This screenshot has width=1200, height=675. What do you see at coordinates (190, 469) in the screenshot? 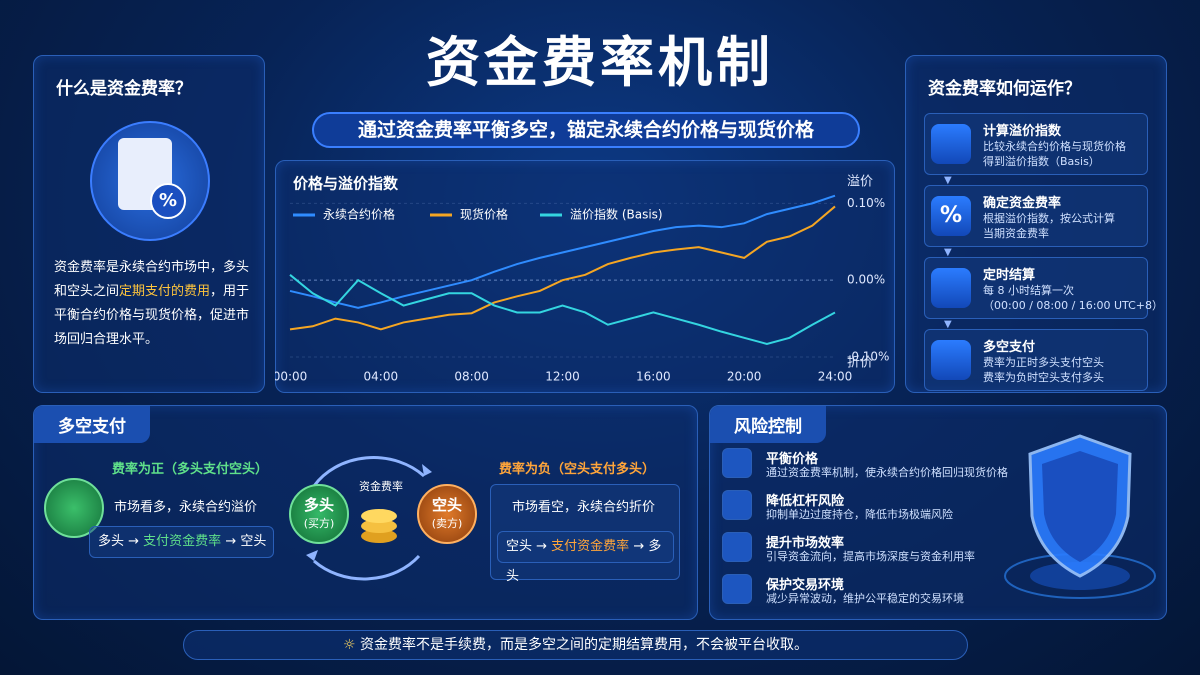
I see `positive-title: 费率为正（多头支付空头）` at bounding box center [190, 469].